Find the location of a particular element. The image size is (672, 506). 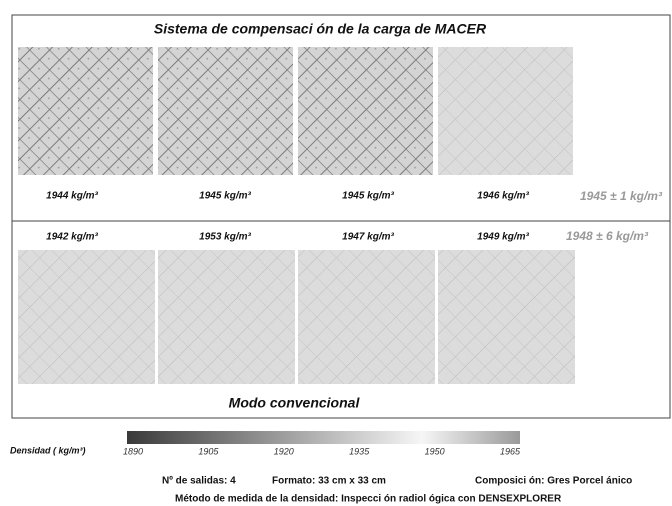

density-label: 1944 kg/m³ is located at coordinates (72, 196).